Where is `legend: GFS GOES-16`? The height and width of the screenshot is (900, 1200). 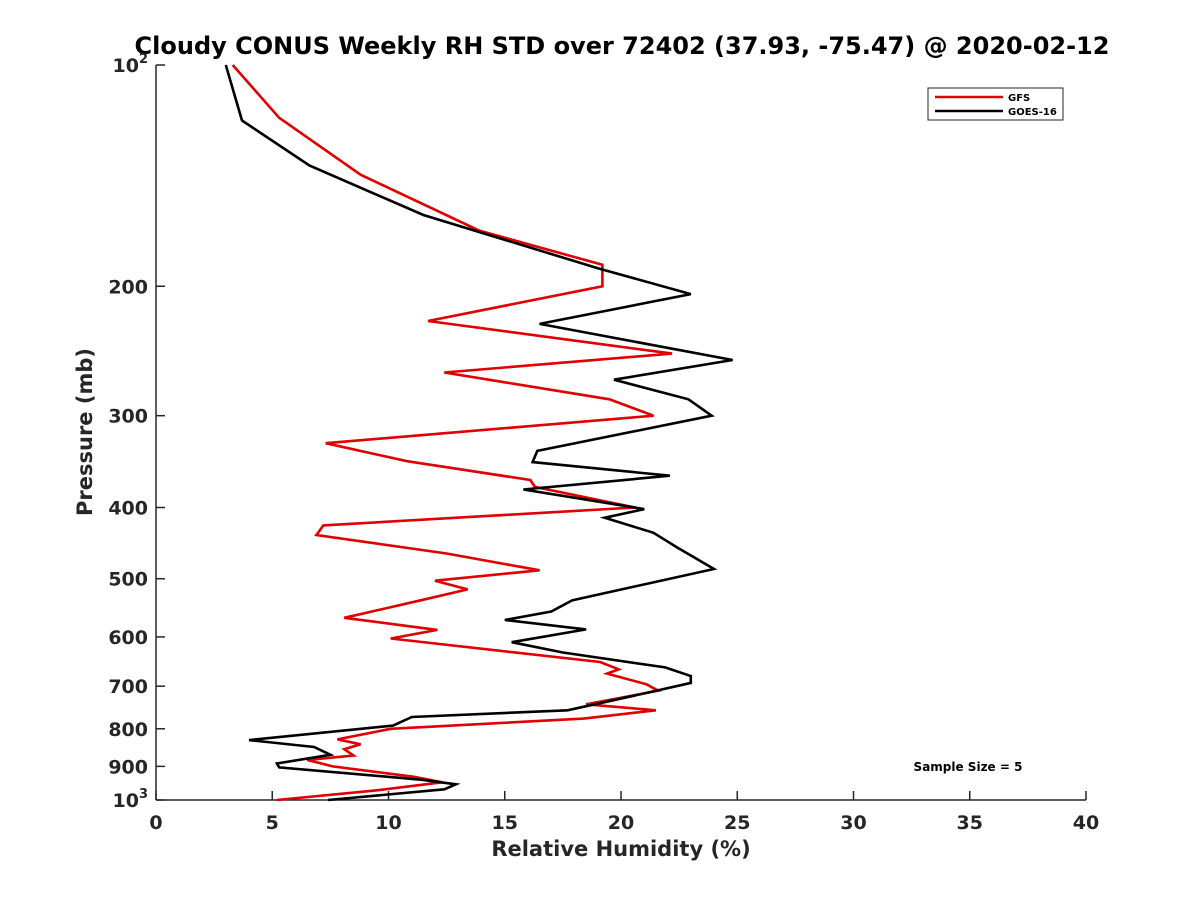 legend: GFS GOES-16 is located at coordinates (995, 104).